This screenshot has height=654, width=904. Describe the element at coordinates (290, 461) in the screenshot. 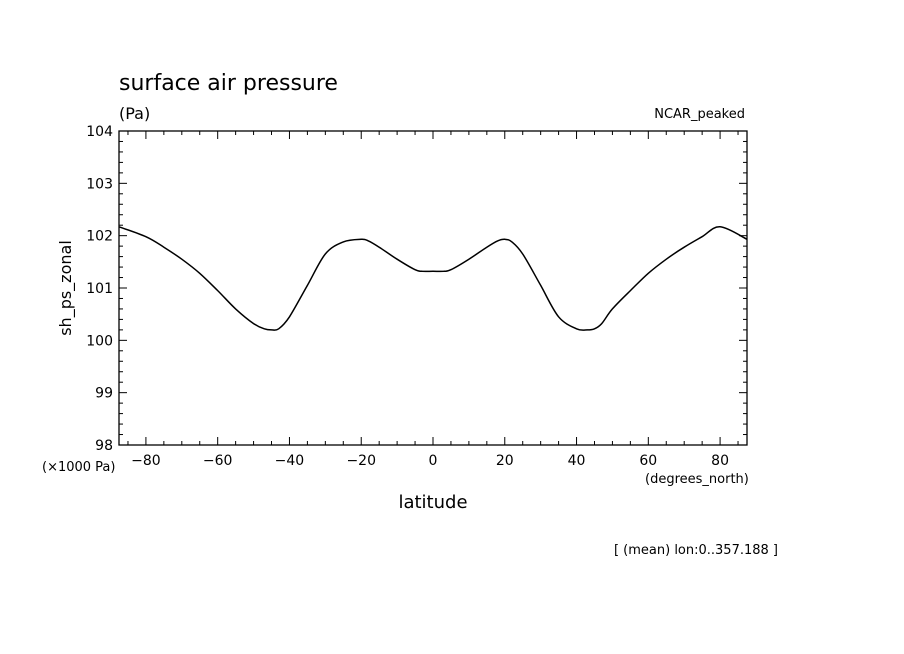

I see `x-tick-label: −40` at that location.